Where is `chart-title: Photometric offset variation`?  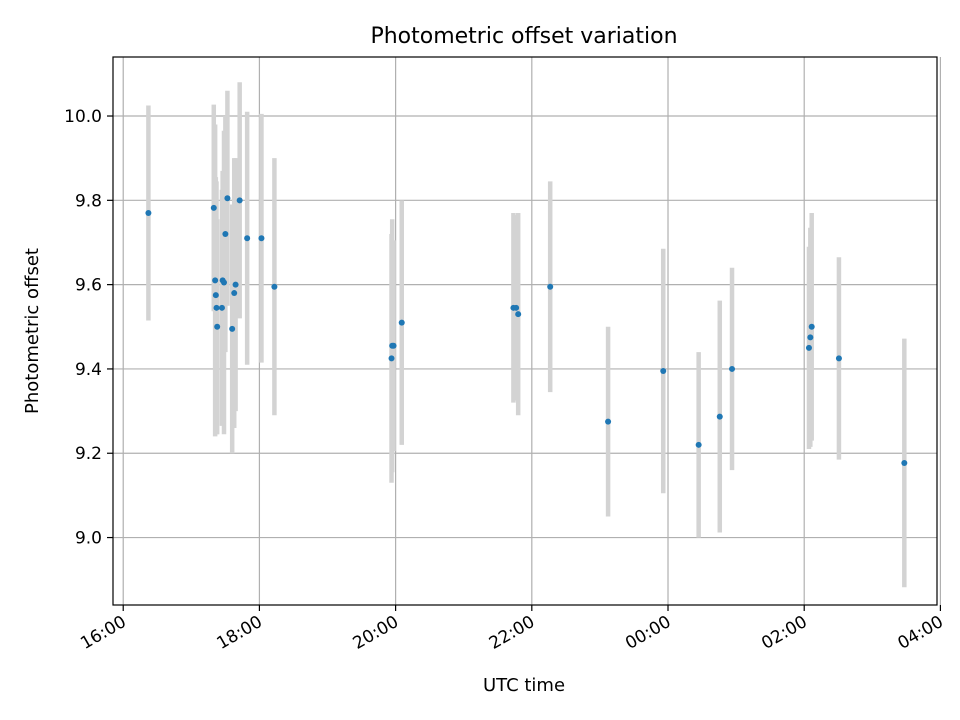
chart-title: Photometric offset variation is located at coordinates (523, 36).